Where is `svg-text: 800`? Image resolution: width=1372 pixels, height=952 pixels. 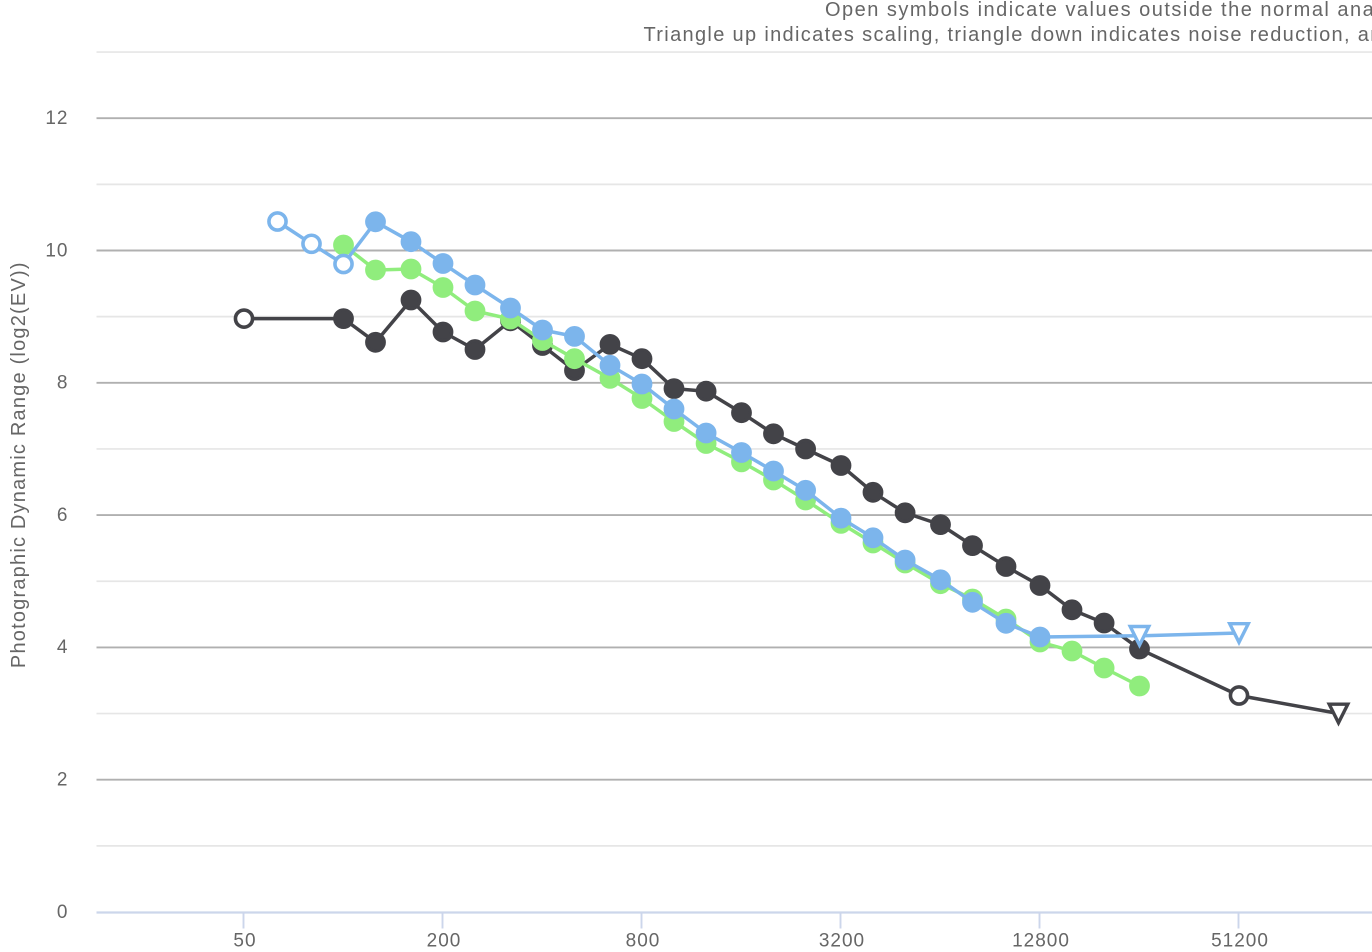 svg-text: 800 is located at coordinates (643, 941).